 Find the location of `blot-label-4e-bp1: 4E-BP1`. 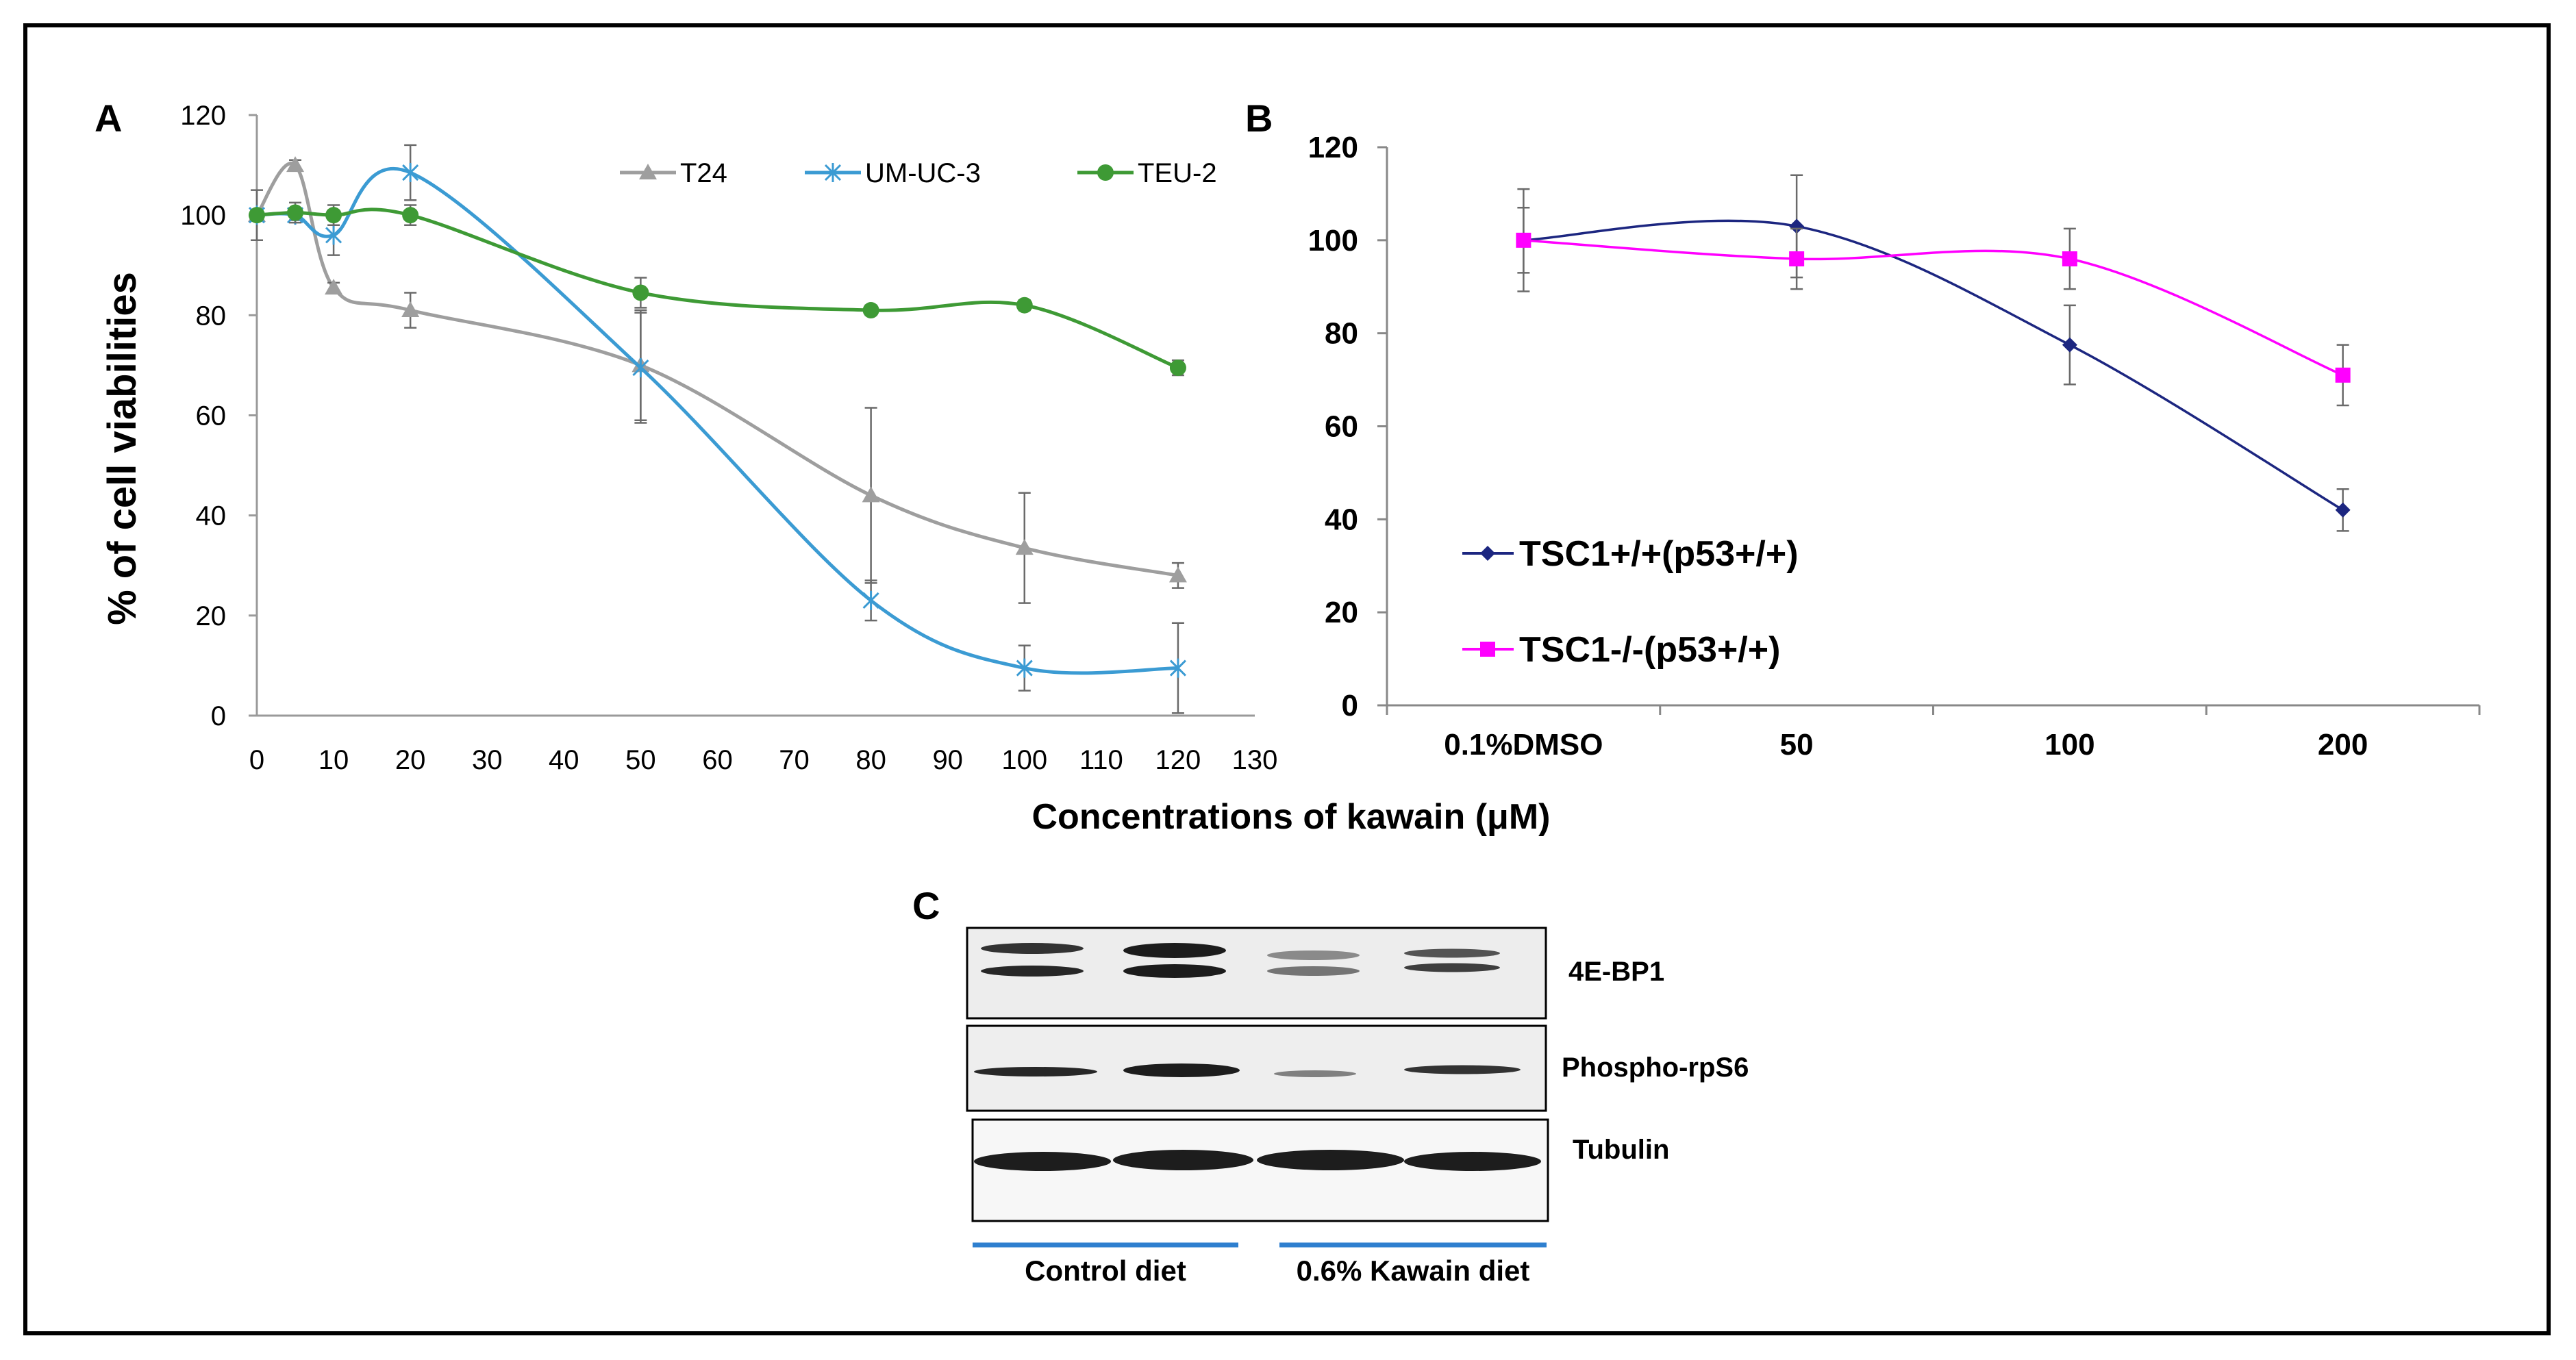

blot-label-4e-bp1: 4E-BP1 is located at coordinates (1616, 972).